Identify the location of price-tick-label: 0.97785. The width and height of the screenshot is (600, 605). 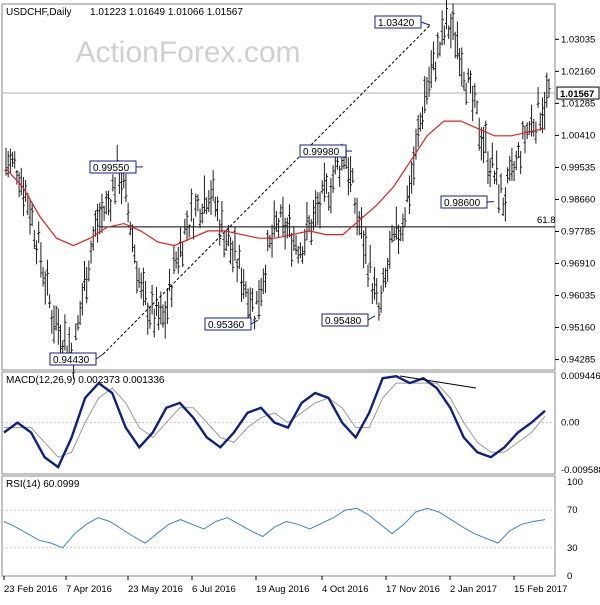
(578, 231).